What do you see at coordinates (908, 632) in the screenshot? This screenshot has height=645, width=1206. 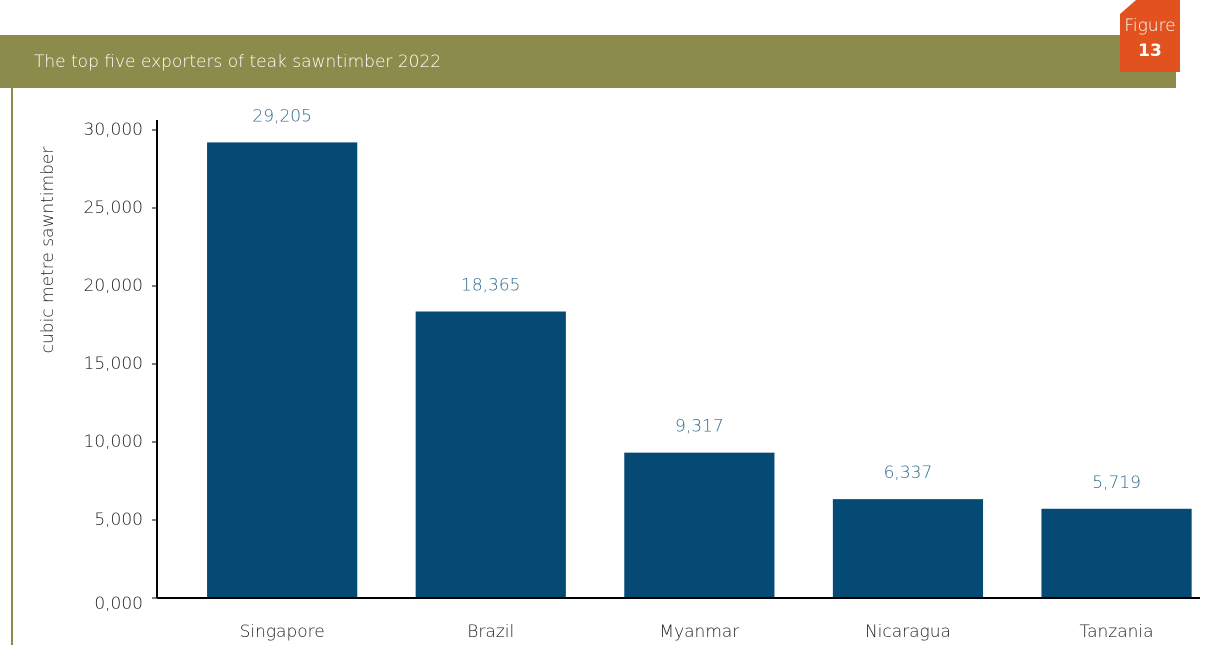 I see `x-tick-label: Nicaragua` at bounding box center [908, 632].